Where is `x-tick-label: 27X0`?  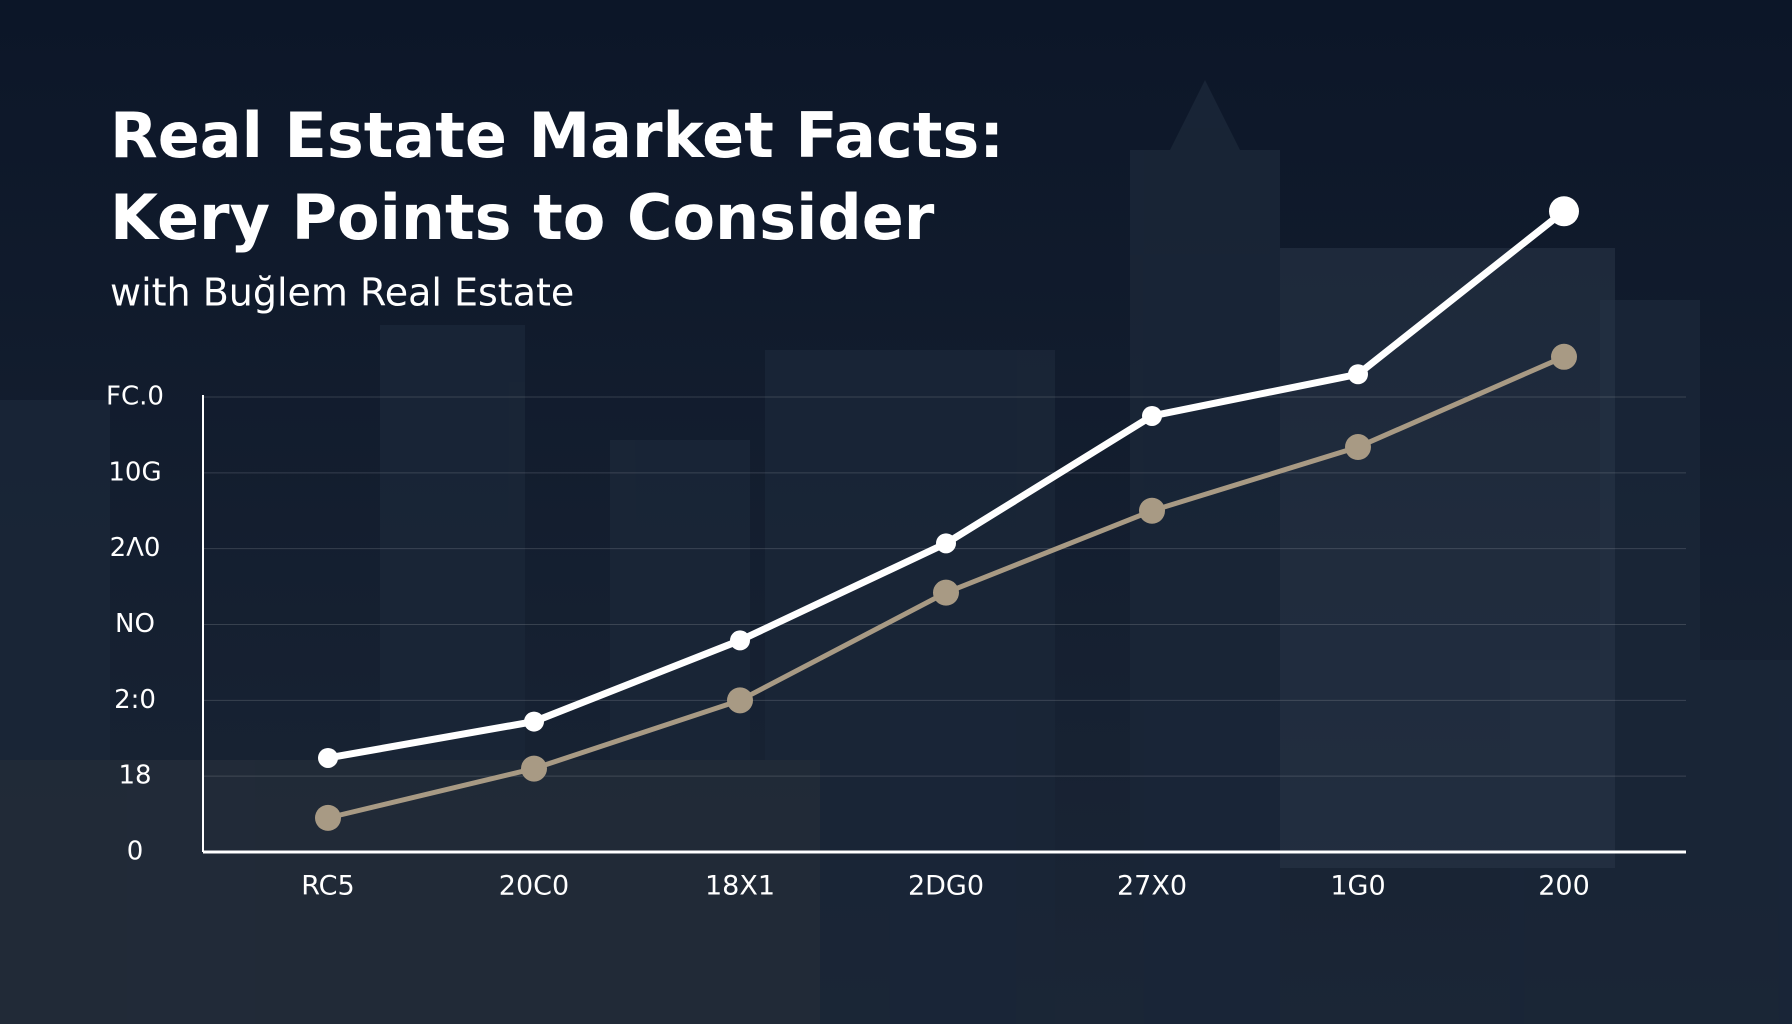
x-tick-label: 27X0 is located at coordinates (1152, 886).